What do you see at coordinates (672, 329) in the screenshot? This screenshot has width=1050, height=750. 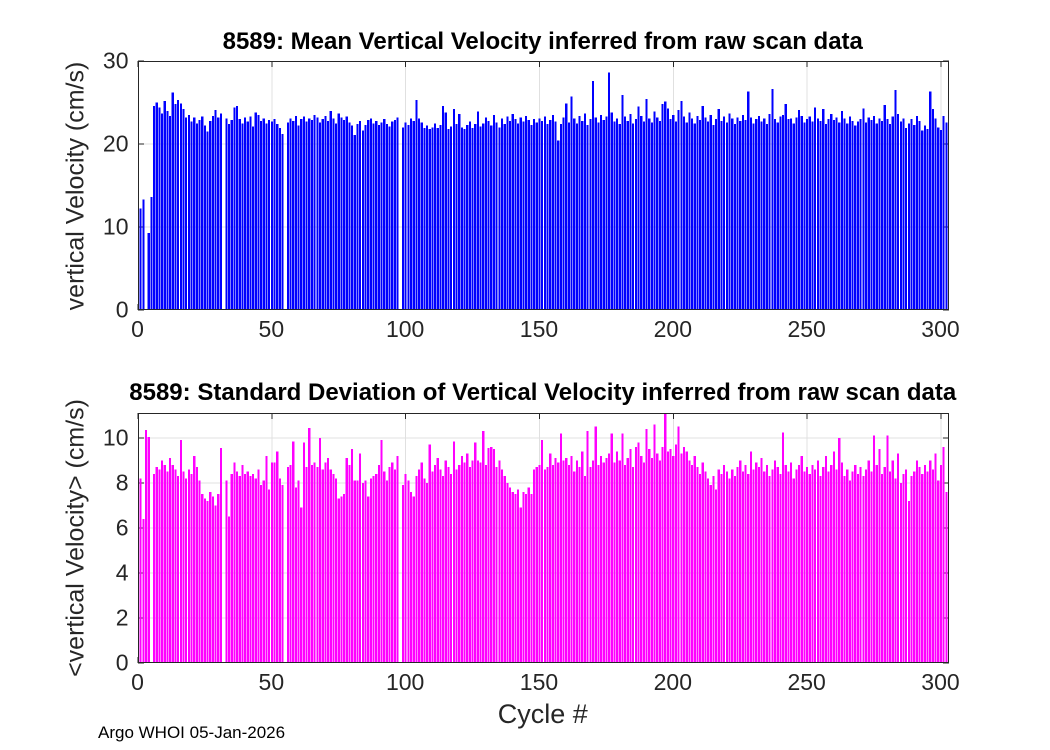 I see `x-tick-label: 200` at bounding box center [672, 329].